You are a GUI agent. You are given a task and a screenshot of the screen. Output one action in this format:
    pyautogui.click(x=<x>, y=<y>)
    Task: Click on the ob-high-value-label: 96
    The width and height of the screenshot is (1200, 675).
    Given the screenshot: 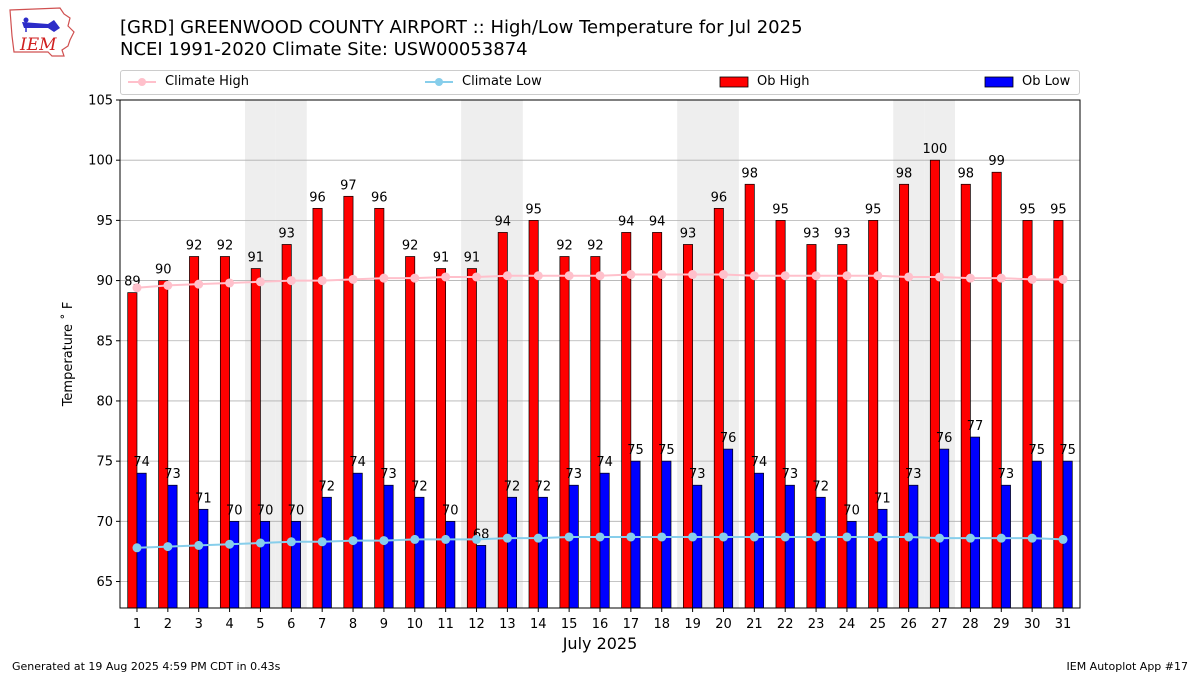 What is the action you would take?
    pyautogui.click(x=379, y=197)
    